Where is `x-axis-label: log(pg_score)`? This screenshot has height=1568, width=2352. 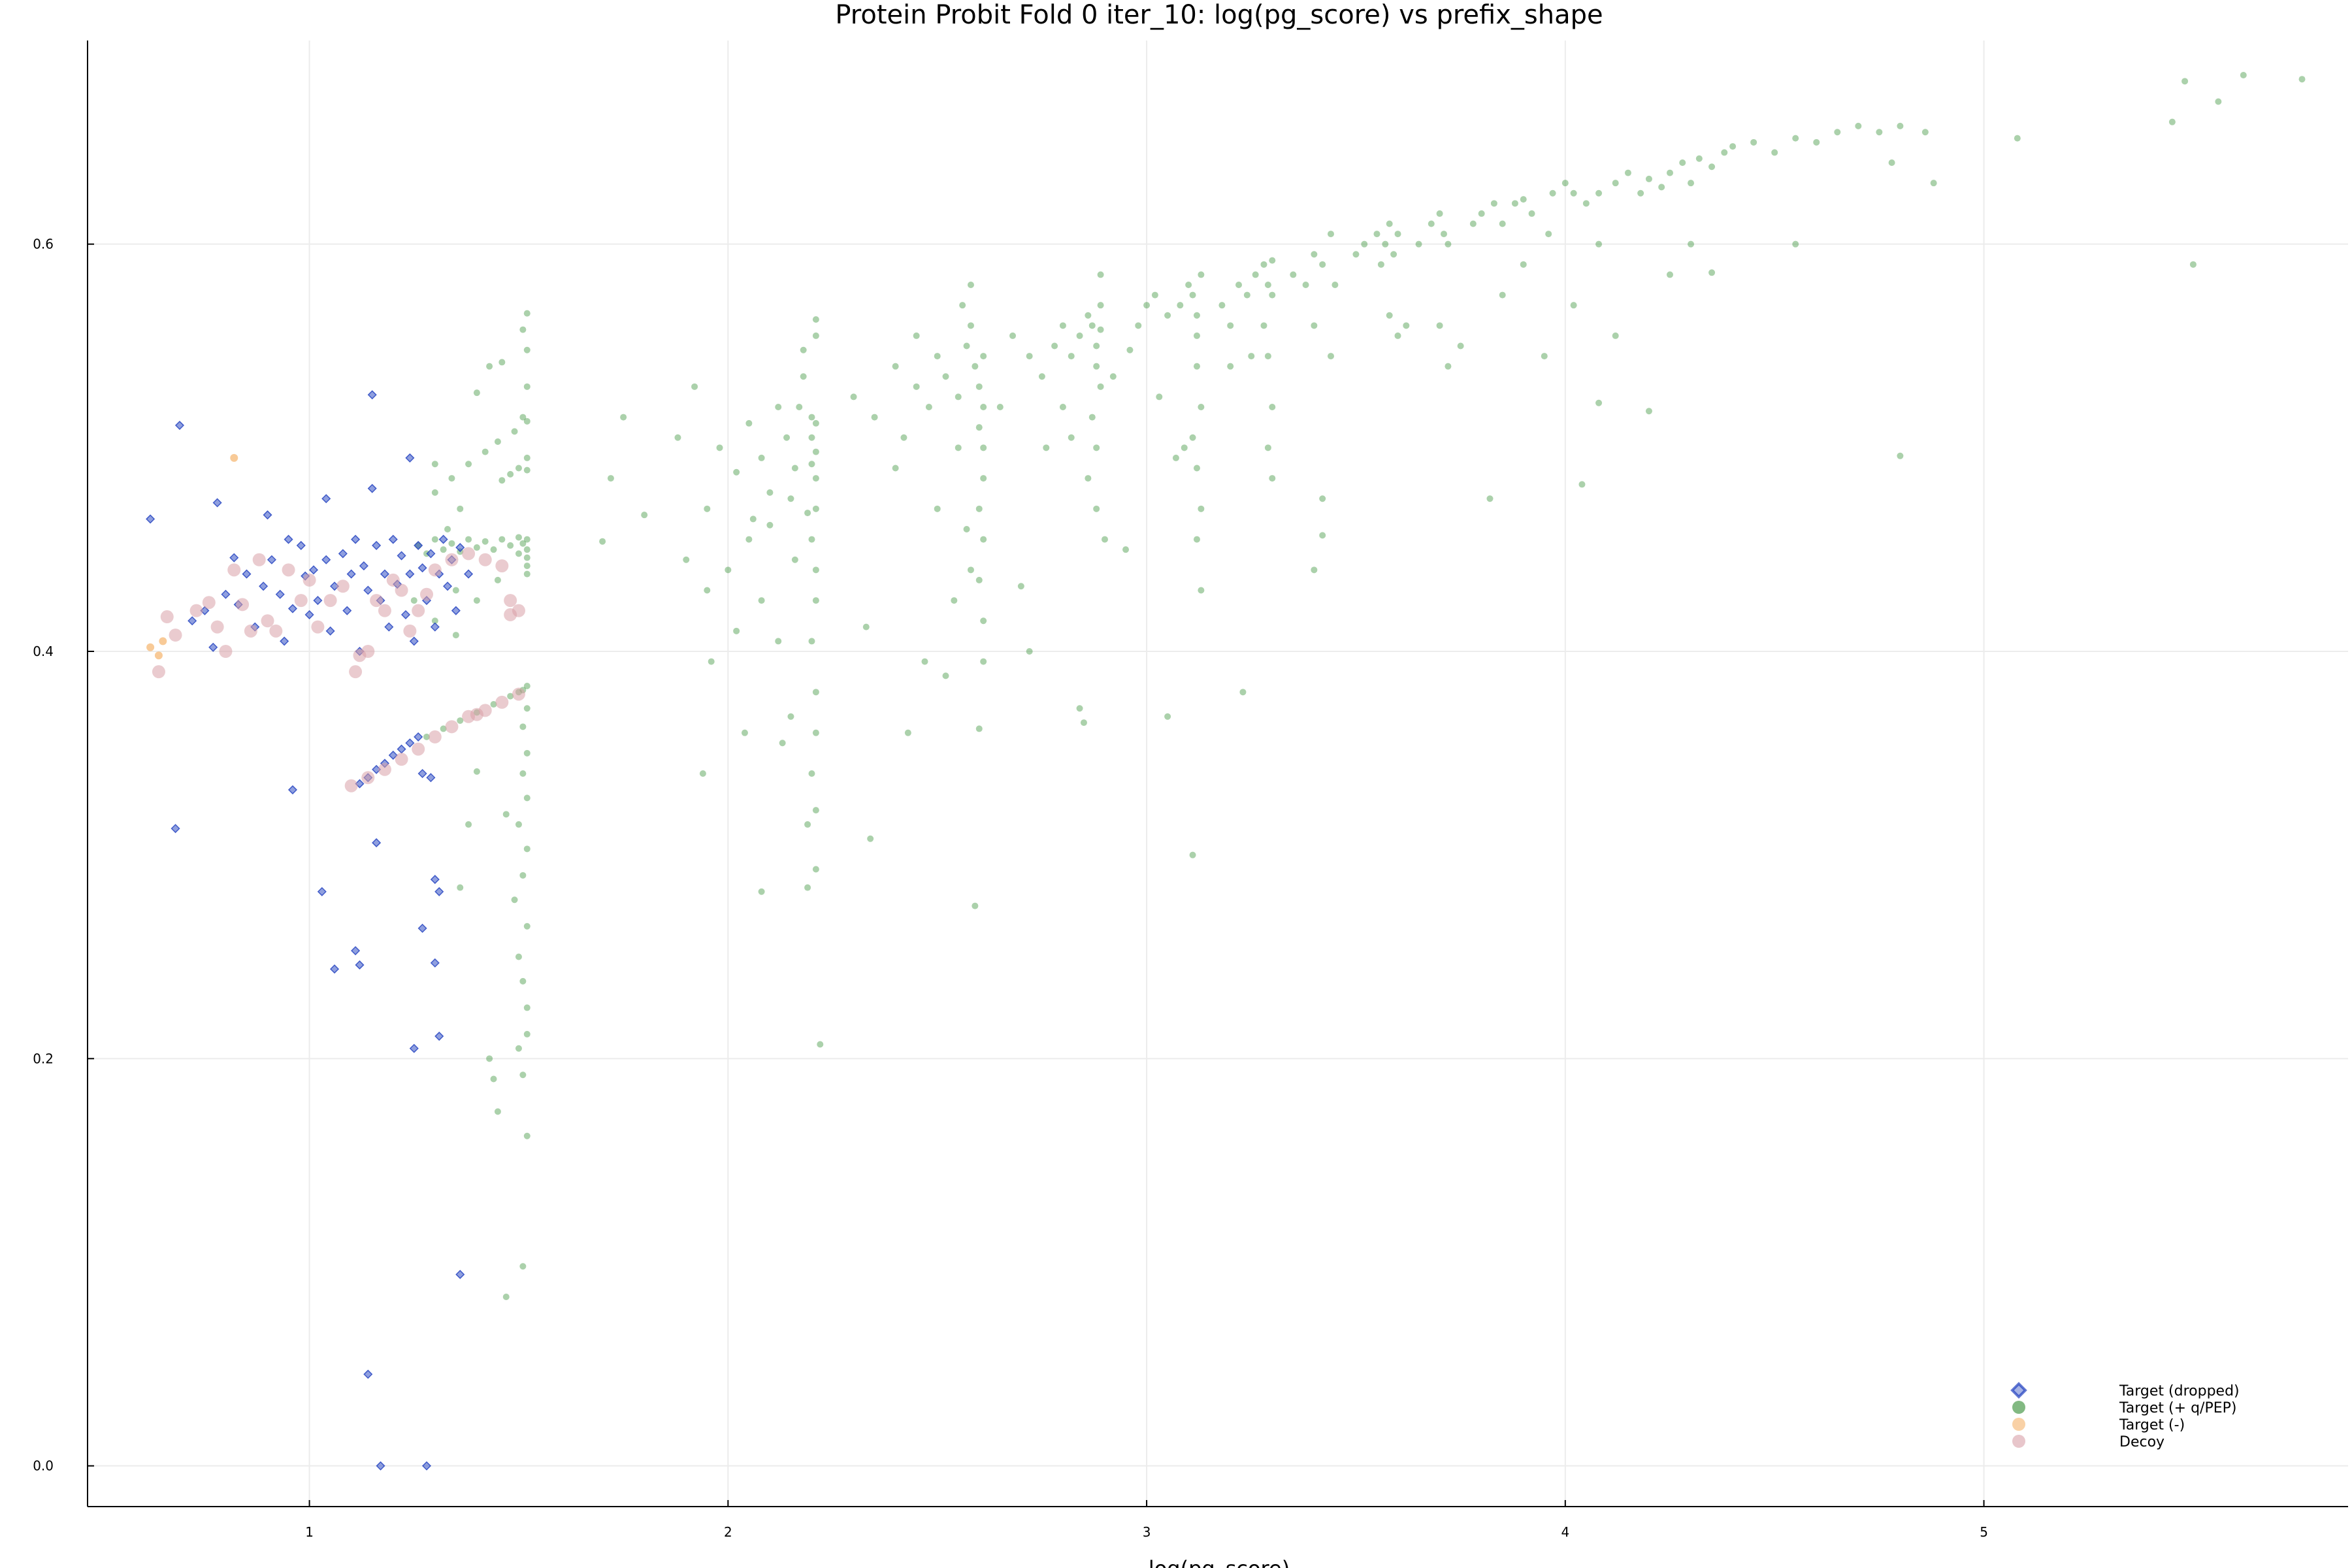
x-axis-label: log(pg_score) is located at coordinates (1219, 1562).